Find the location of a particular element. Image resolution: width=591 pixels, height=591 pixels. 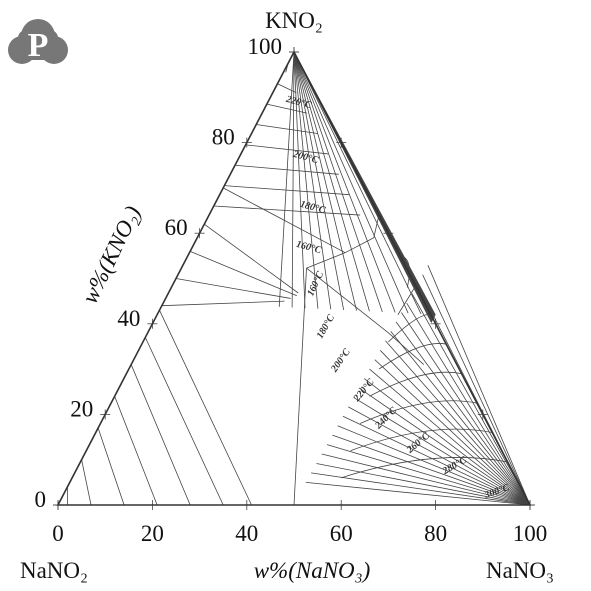

left-tick-label: 20 is located at coordinates (81, 408).